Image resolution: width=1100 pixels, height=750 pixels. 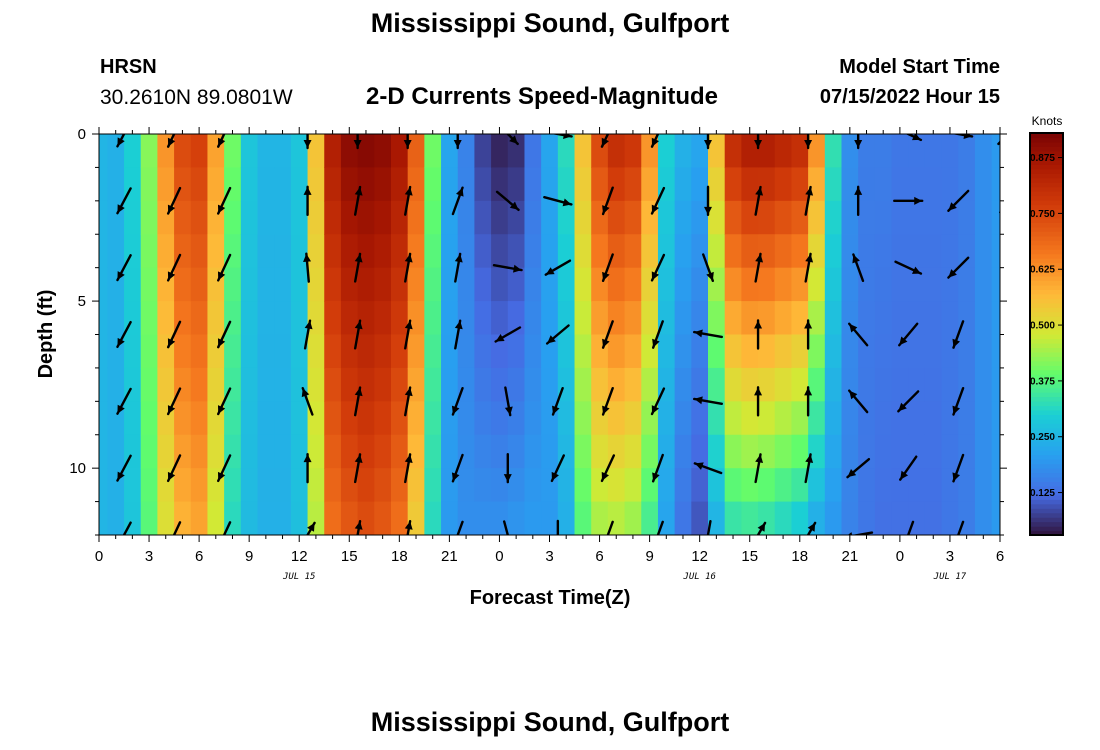 I want to click on vector-shaft, so click(x=127, y=528).